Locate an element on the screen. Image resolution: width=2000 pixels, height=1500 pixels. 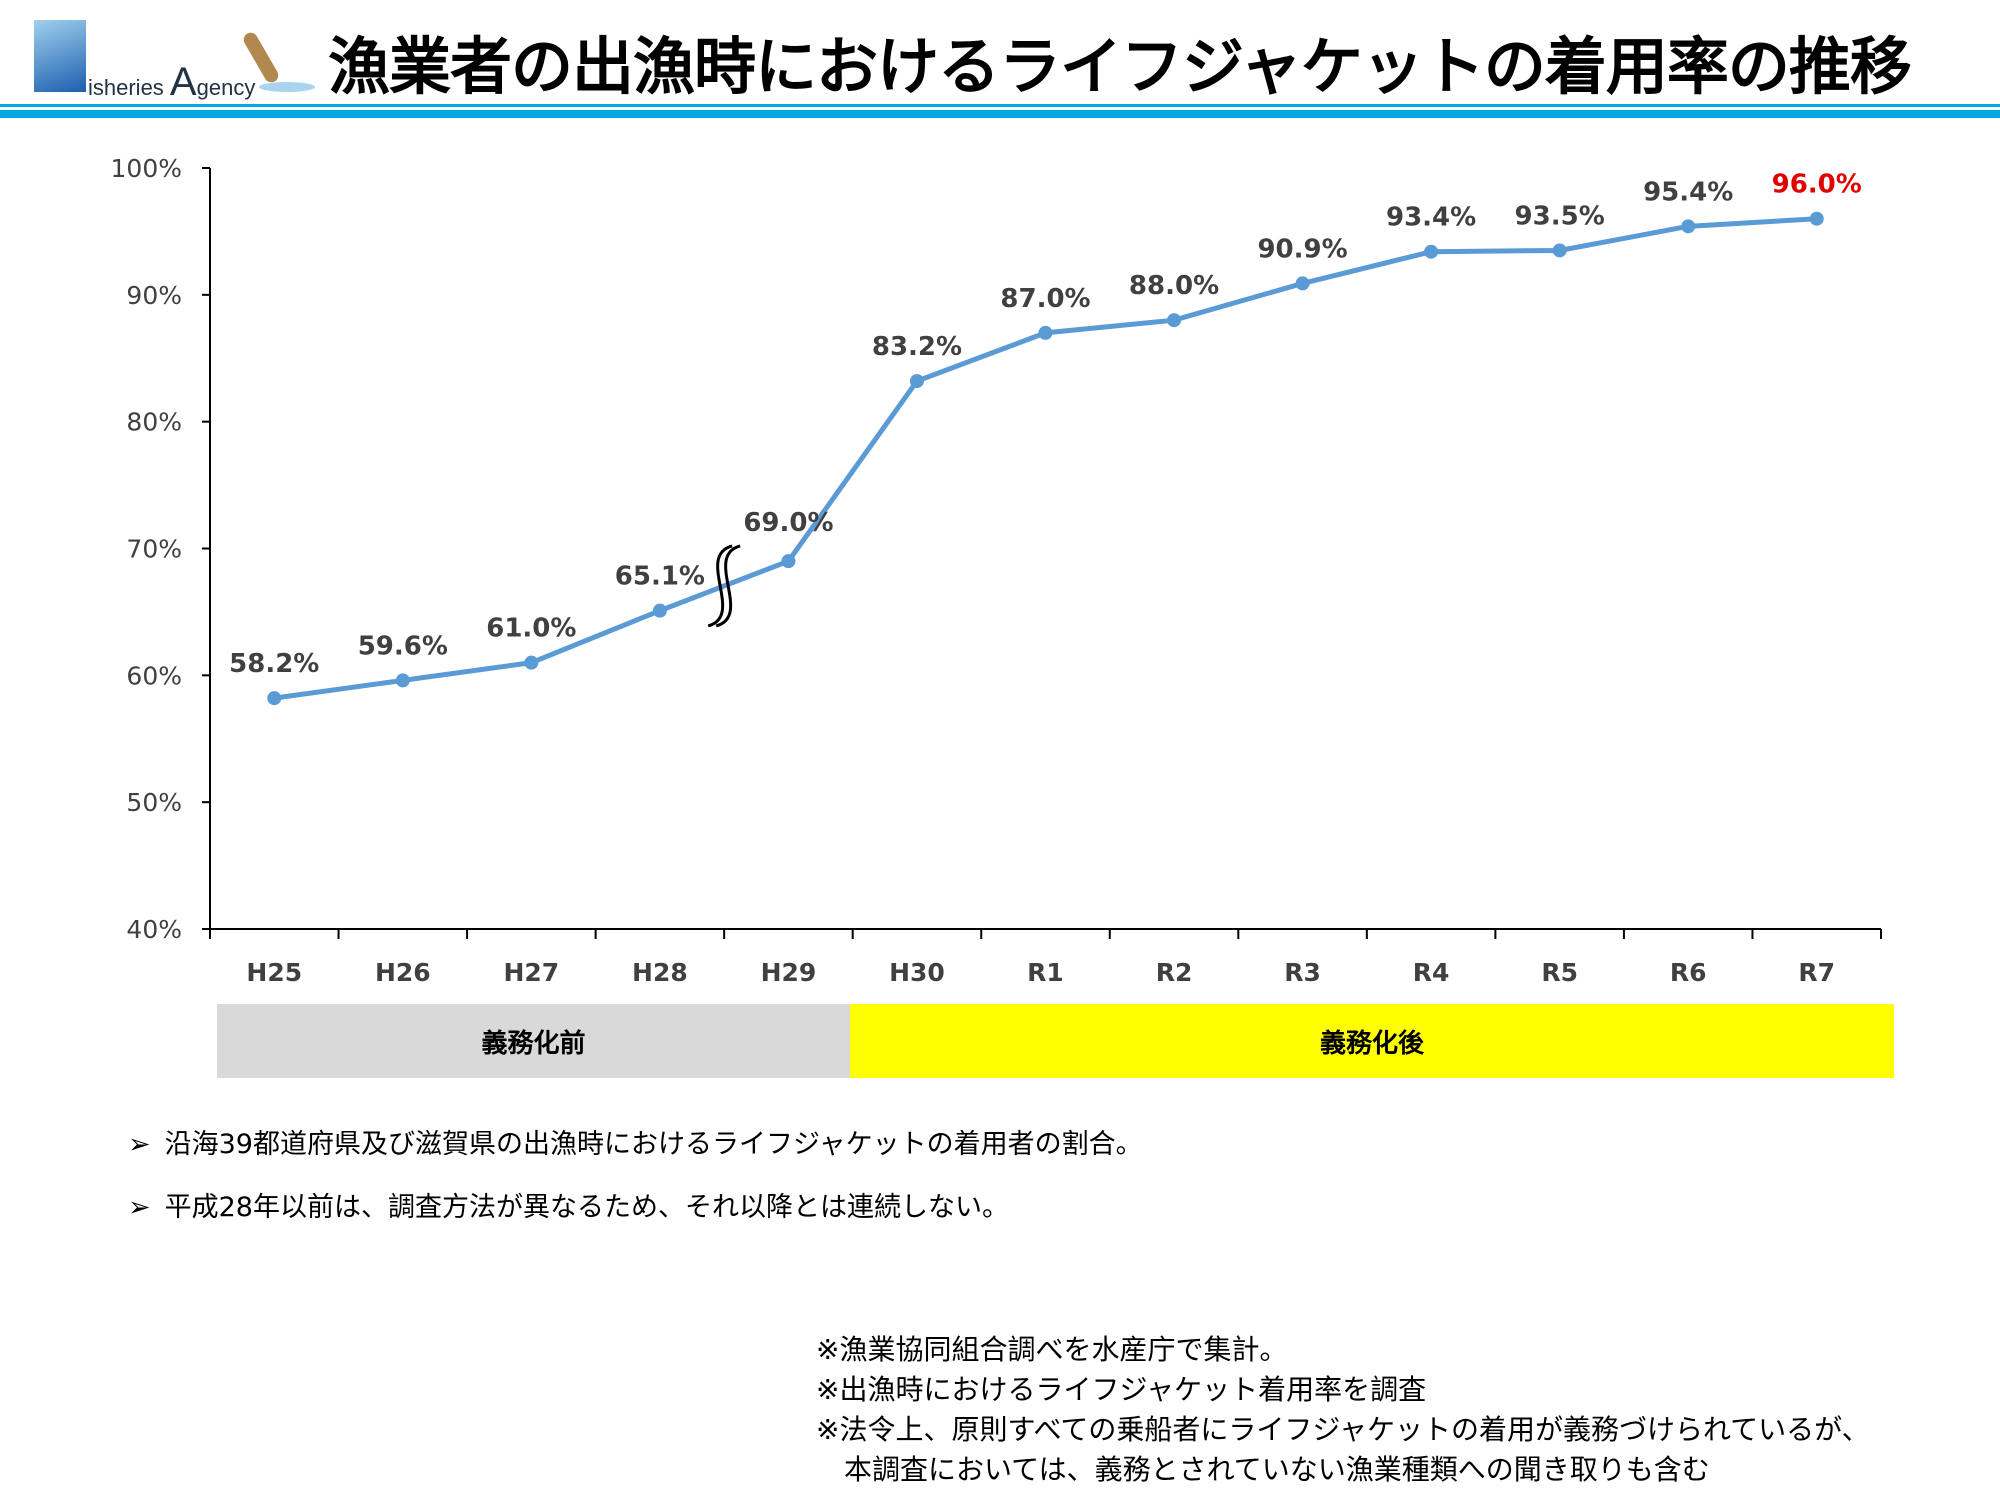
bullet-item: ➢ 平成28年以前は、調査方法が異なるため、それ以降とは連続しない。 is located at coordinates (568, 1204).